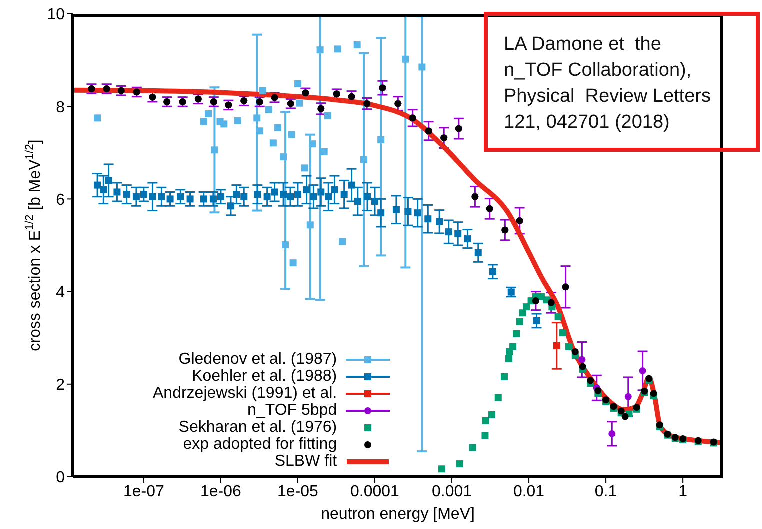 The width and height of the screenshot is (762, 529). What do you see at coordinates (61, 293) in the screenshot?
I see `y-tick-label: 4` at bounding box center [61, 293].